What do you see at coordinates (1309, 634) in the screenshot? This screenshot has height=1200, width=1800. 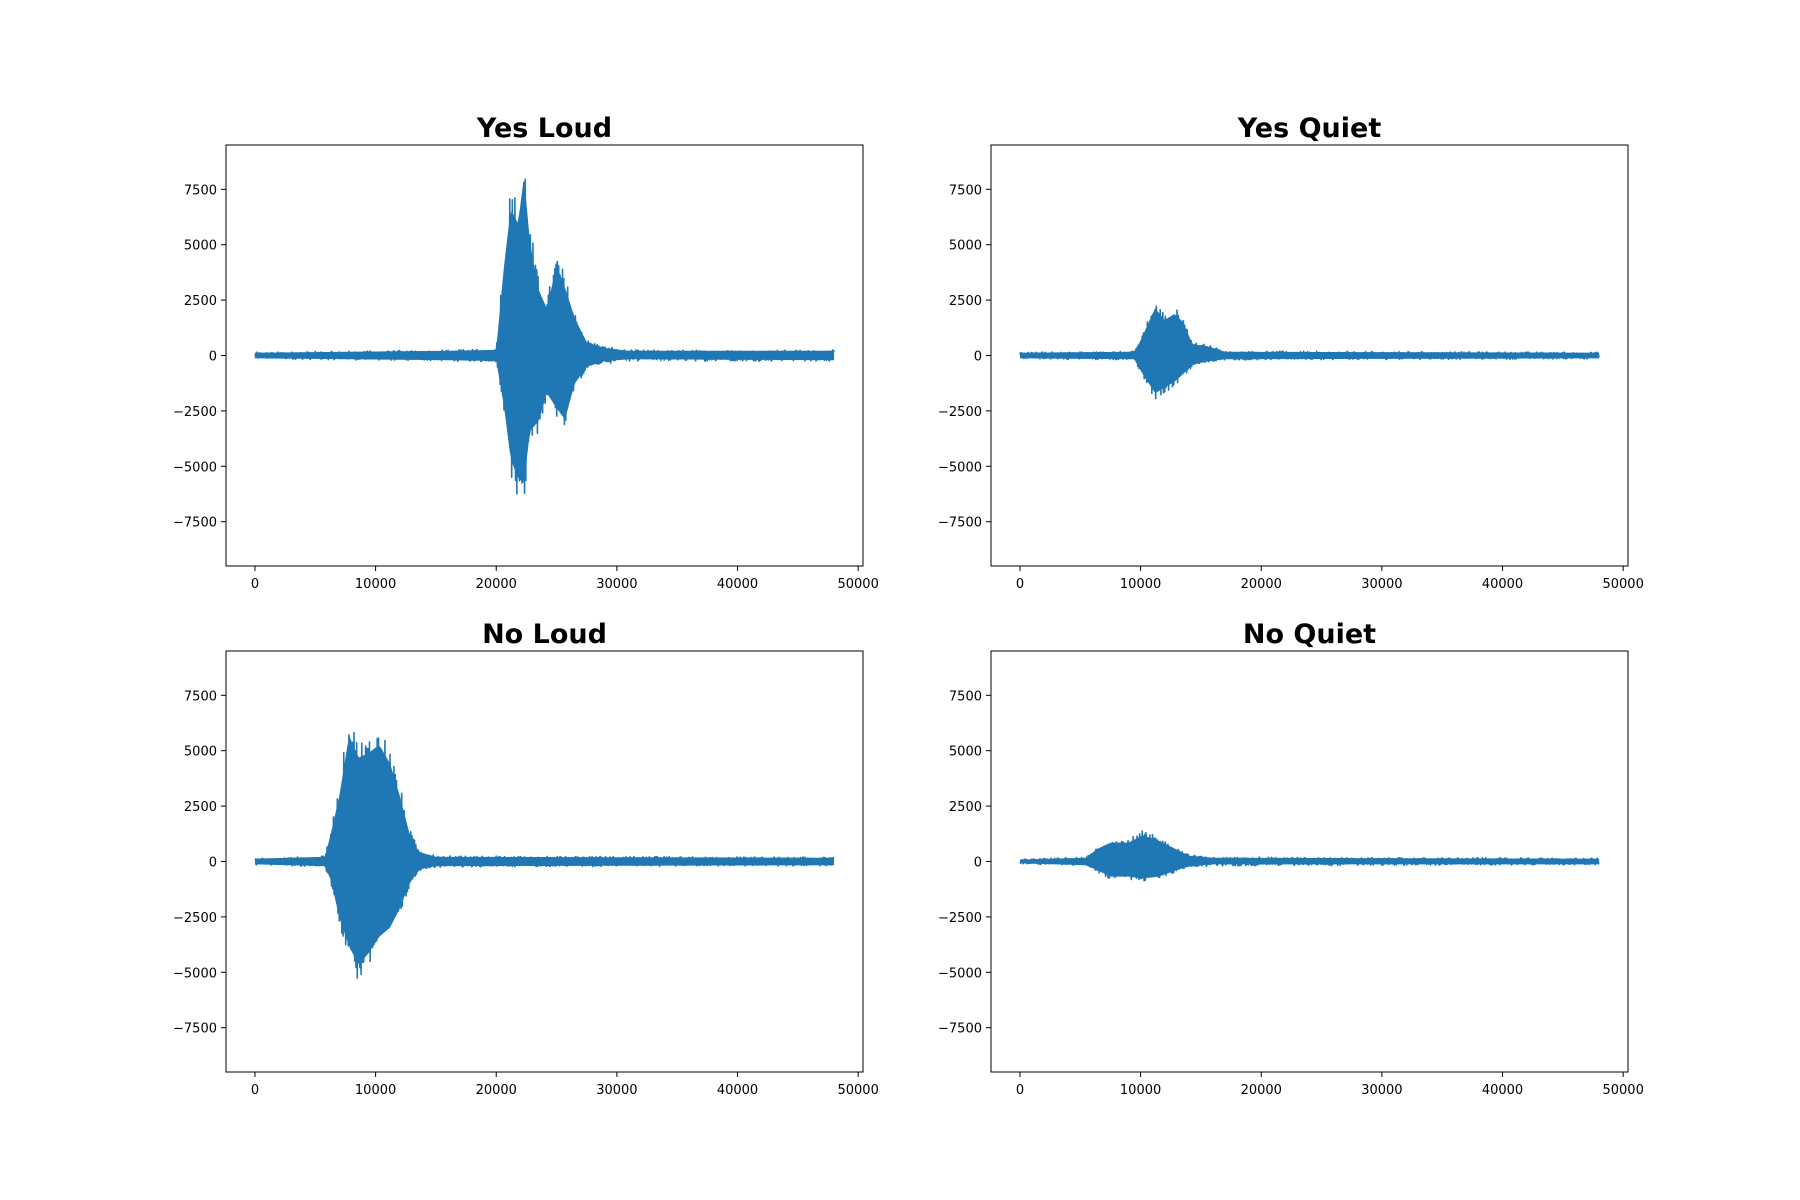 I see `chart-title: No Quiet` at bounding box center [1309, 634].